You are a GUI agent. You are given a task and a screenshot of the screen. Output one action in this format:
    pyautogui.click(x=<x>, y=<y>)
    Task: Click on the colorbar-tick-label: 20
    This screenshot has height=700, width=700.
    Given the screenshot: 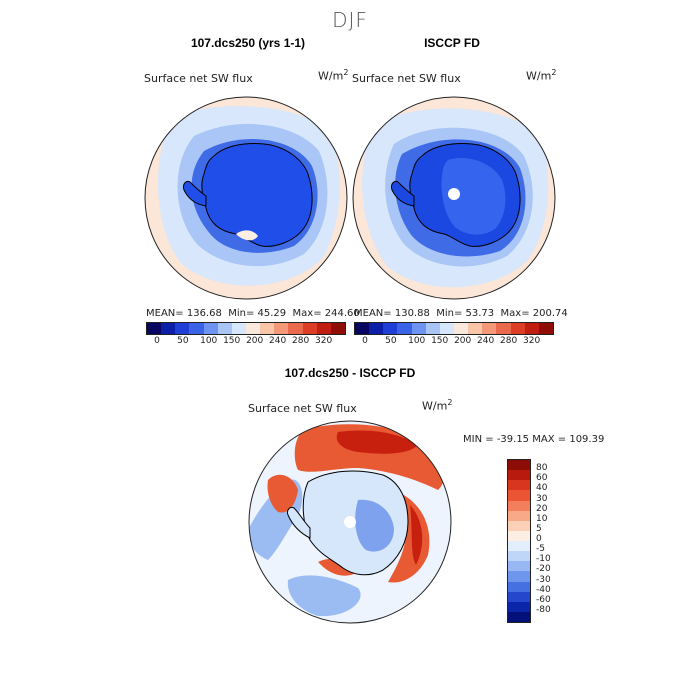 What is the action you would take?
    pyautogui.click(x=542, y=508)
    